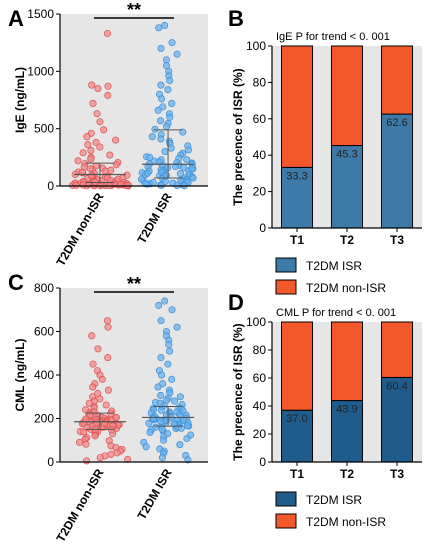 The image size is (442, 550). I want to click on panel-b-y-tick-label: 60, so click(260, 119).